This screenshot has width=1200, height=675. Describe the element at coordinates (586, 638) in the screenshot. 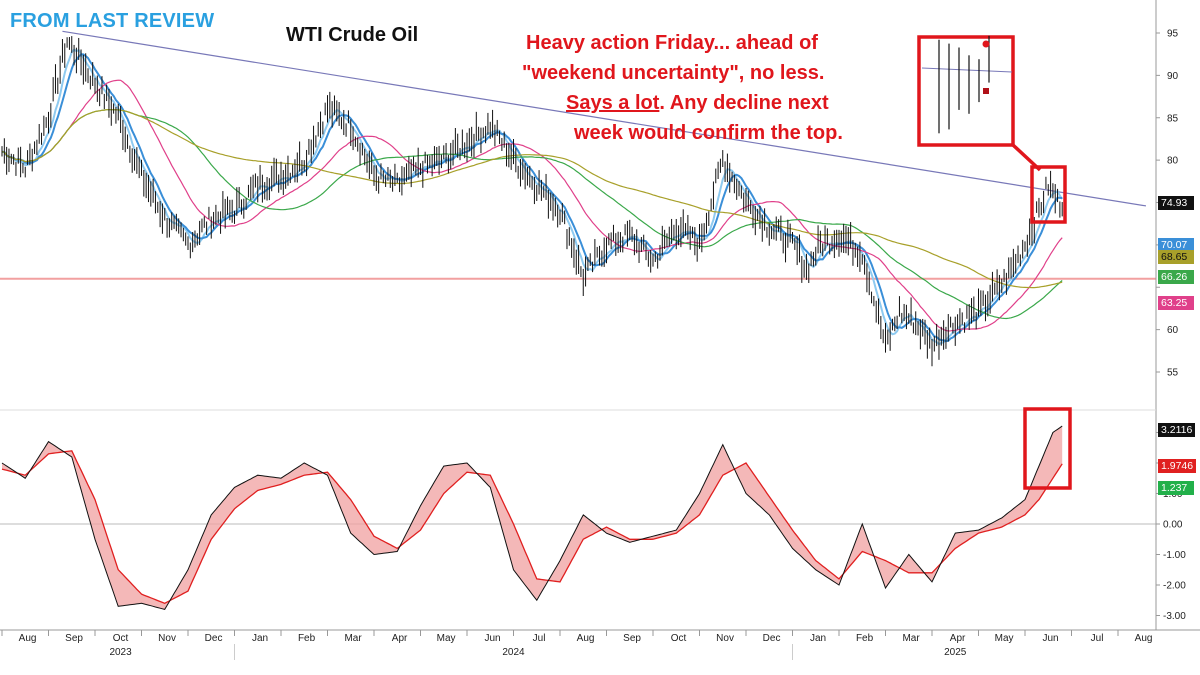

I see `month-label-12: Aug` at that location.